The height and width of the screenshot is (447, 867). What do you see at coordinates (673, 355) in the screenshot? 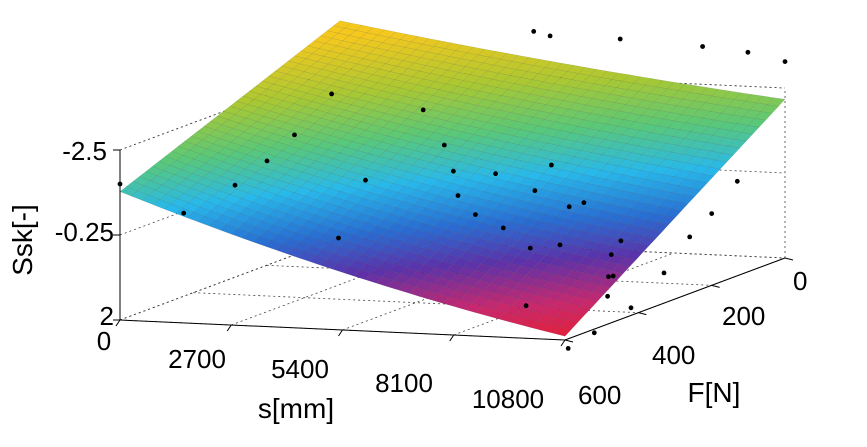
I see `y-tick-label: 400` at bounding box center [673, 355].